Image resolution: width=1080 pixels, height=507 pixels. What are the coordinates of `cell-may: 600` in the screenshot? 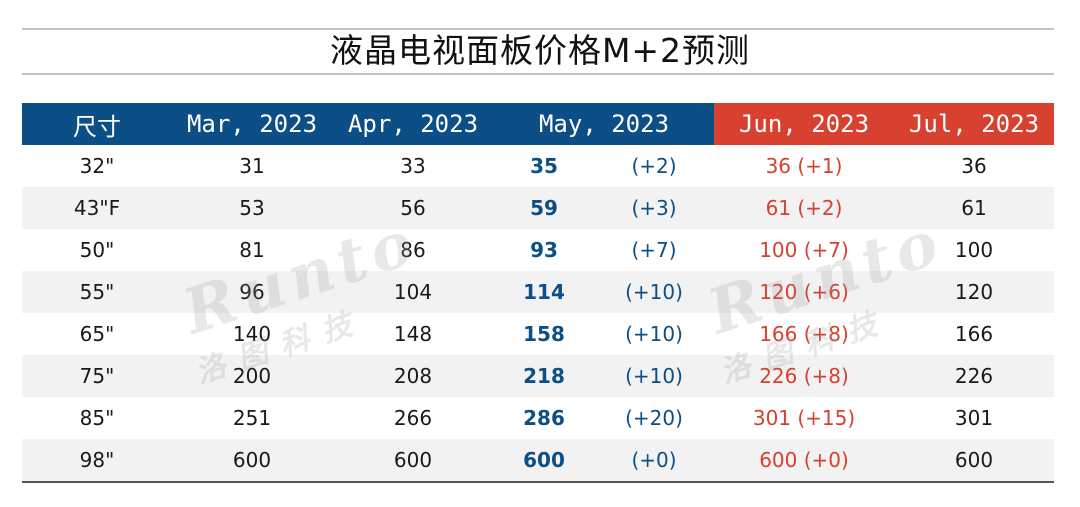 It's located at (544, 460).